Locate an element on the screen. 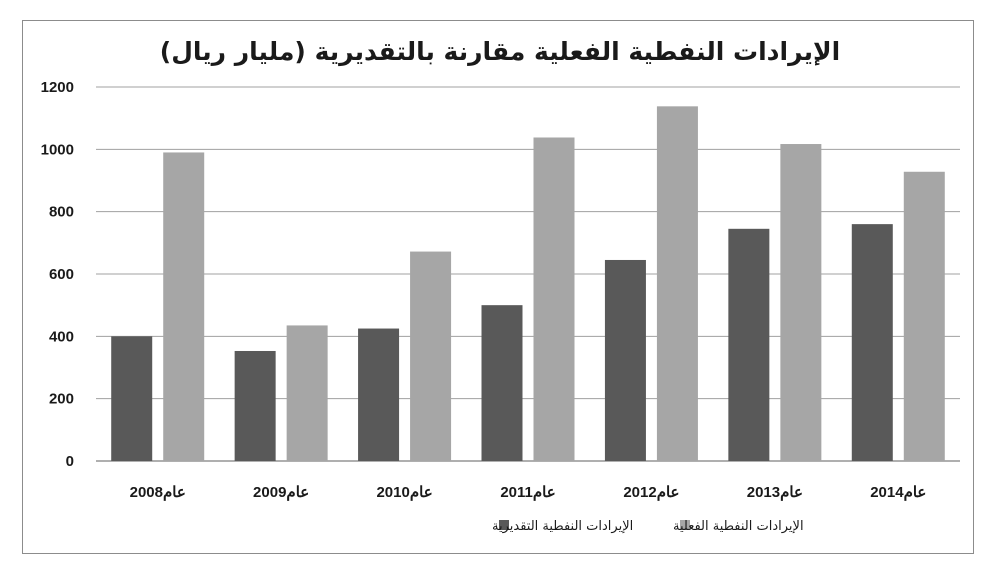  x-tick-label: 2012عام is located at coordinates (651, 492).